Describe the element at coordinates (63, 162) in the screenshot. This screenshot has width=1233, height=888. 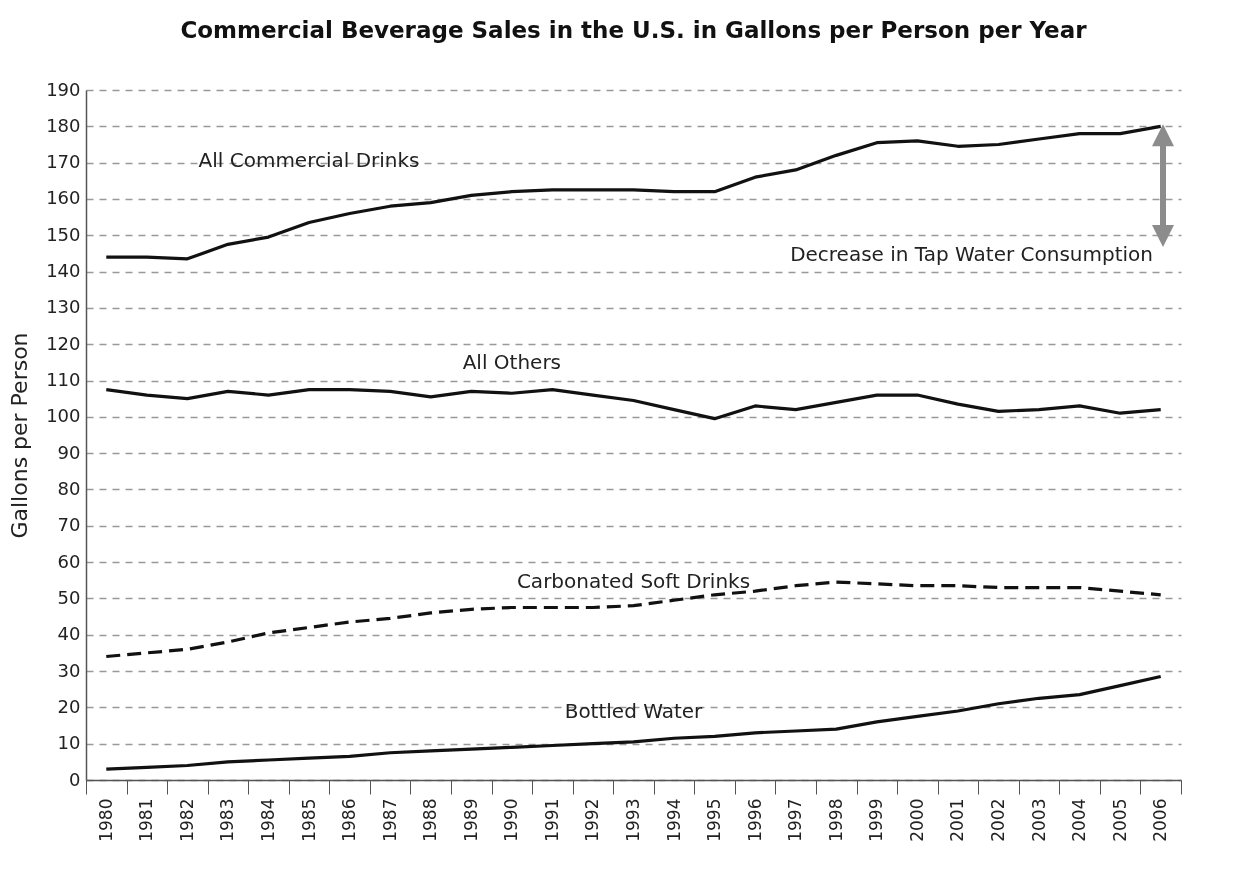
I see `y-tick-label: 170` at that location.